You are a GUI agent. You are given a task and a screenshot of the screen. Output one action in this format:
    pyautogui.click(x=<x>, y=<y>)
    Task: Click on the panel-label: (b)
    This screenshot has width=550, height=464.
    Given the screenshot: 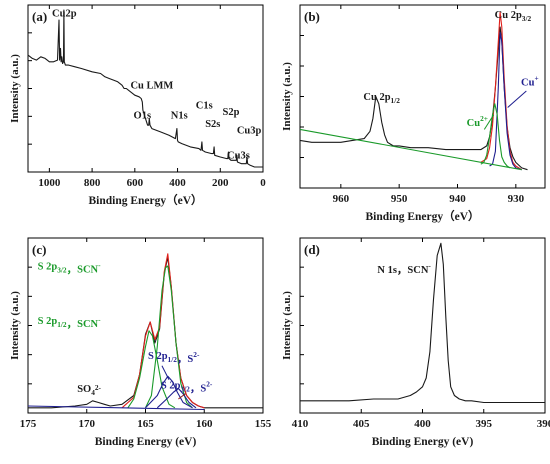 What is the action you would take?
    pyautogui.click(x=312, y=16)
    